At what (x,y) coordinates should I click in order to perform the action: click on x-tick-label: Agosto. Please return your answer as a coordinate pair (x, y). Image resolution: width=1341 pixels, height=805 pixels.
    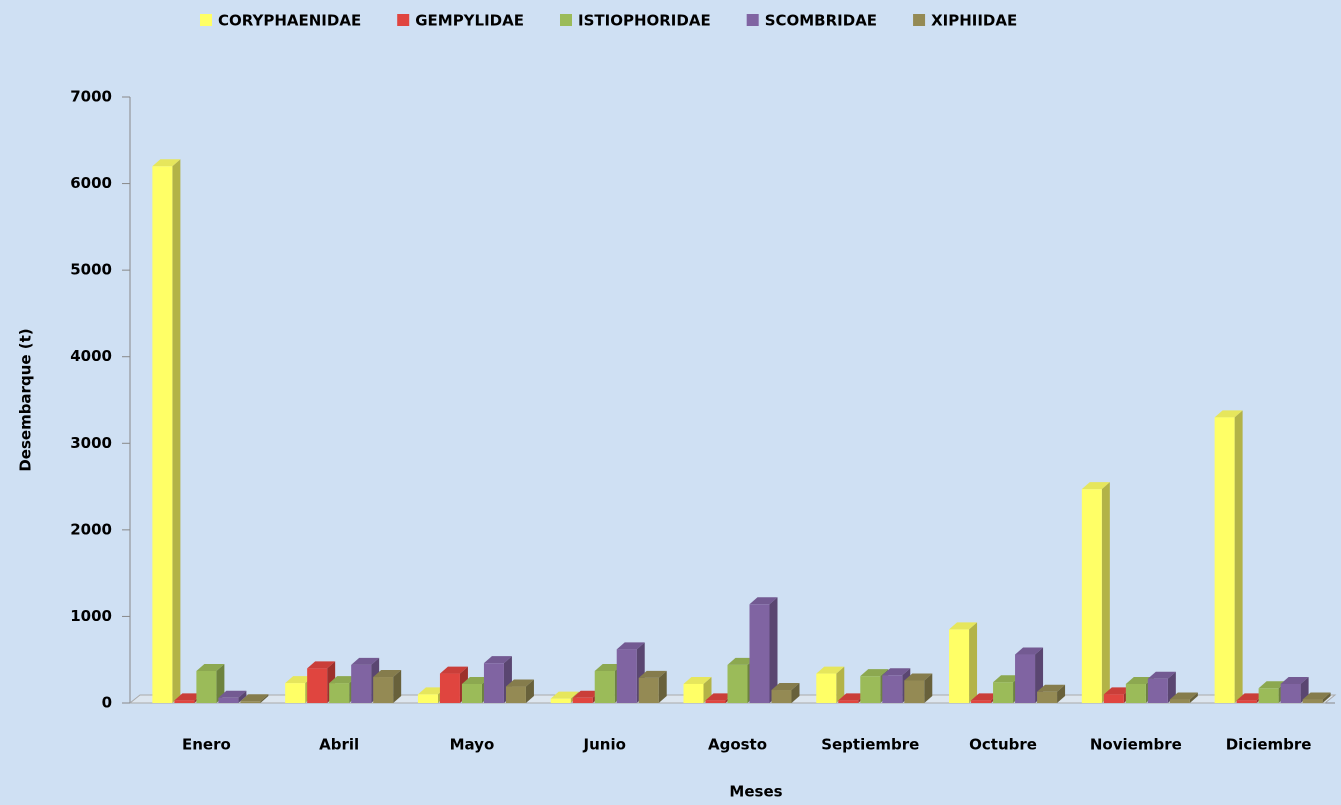
    Looking at the image, I should click on (737, 745).